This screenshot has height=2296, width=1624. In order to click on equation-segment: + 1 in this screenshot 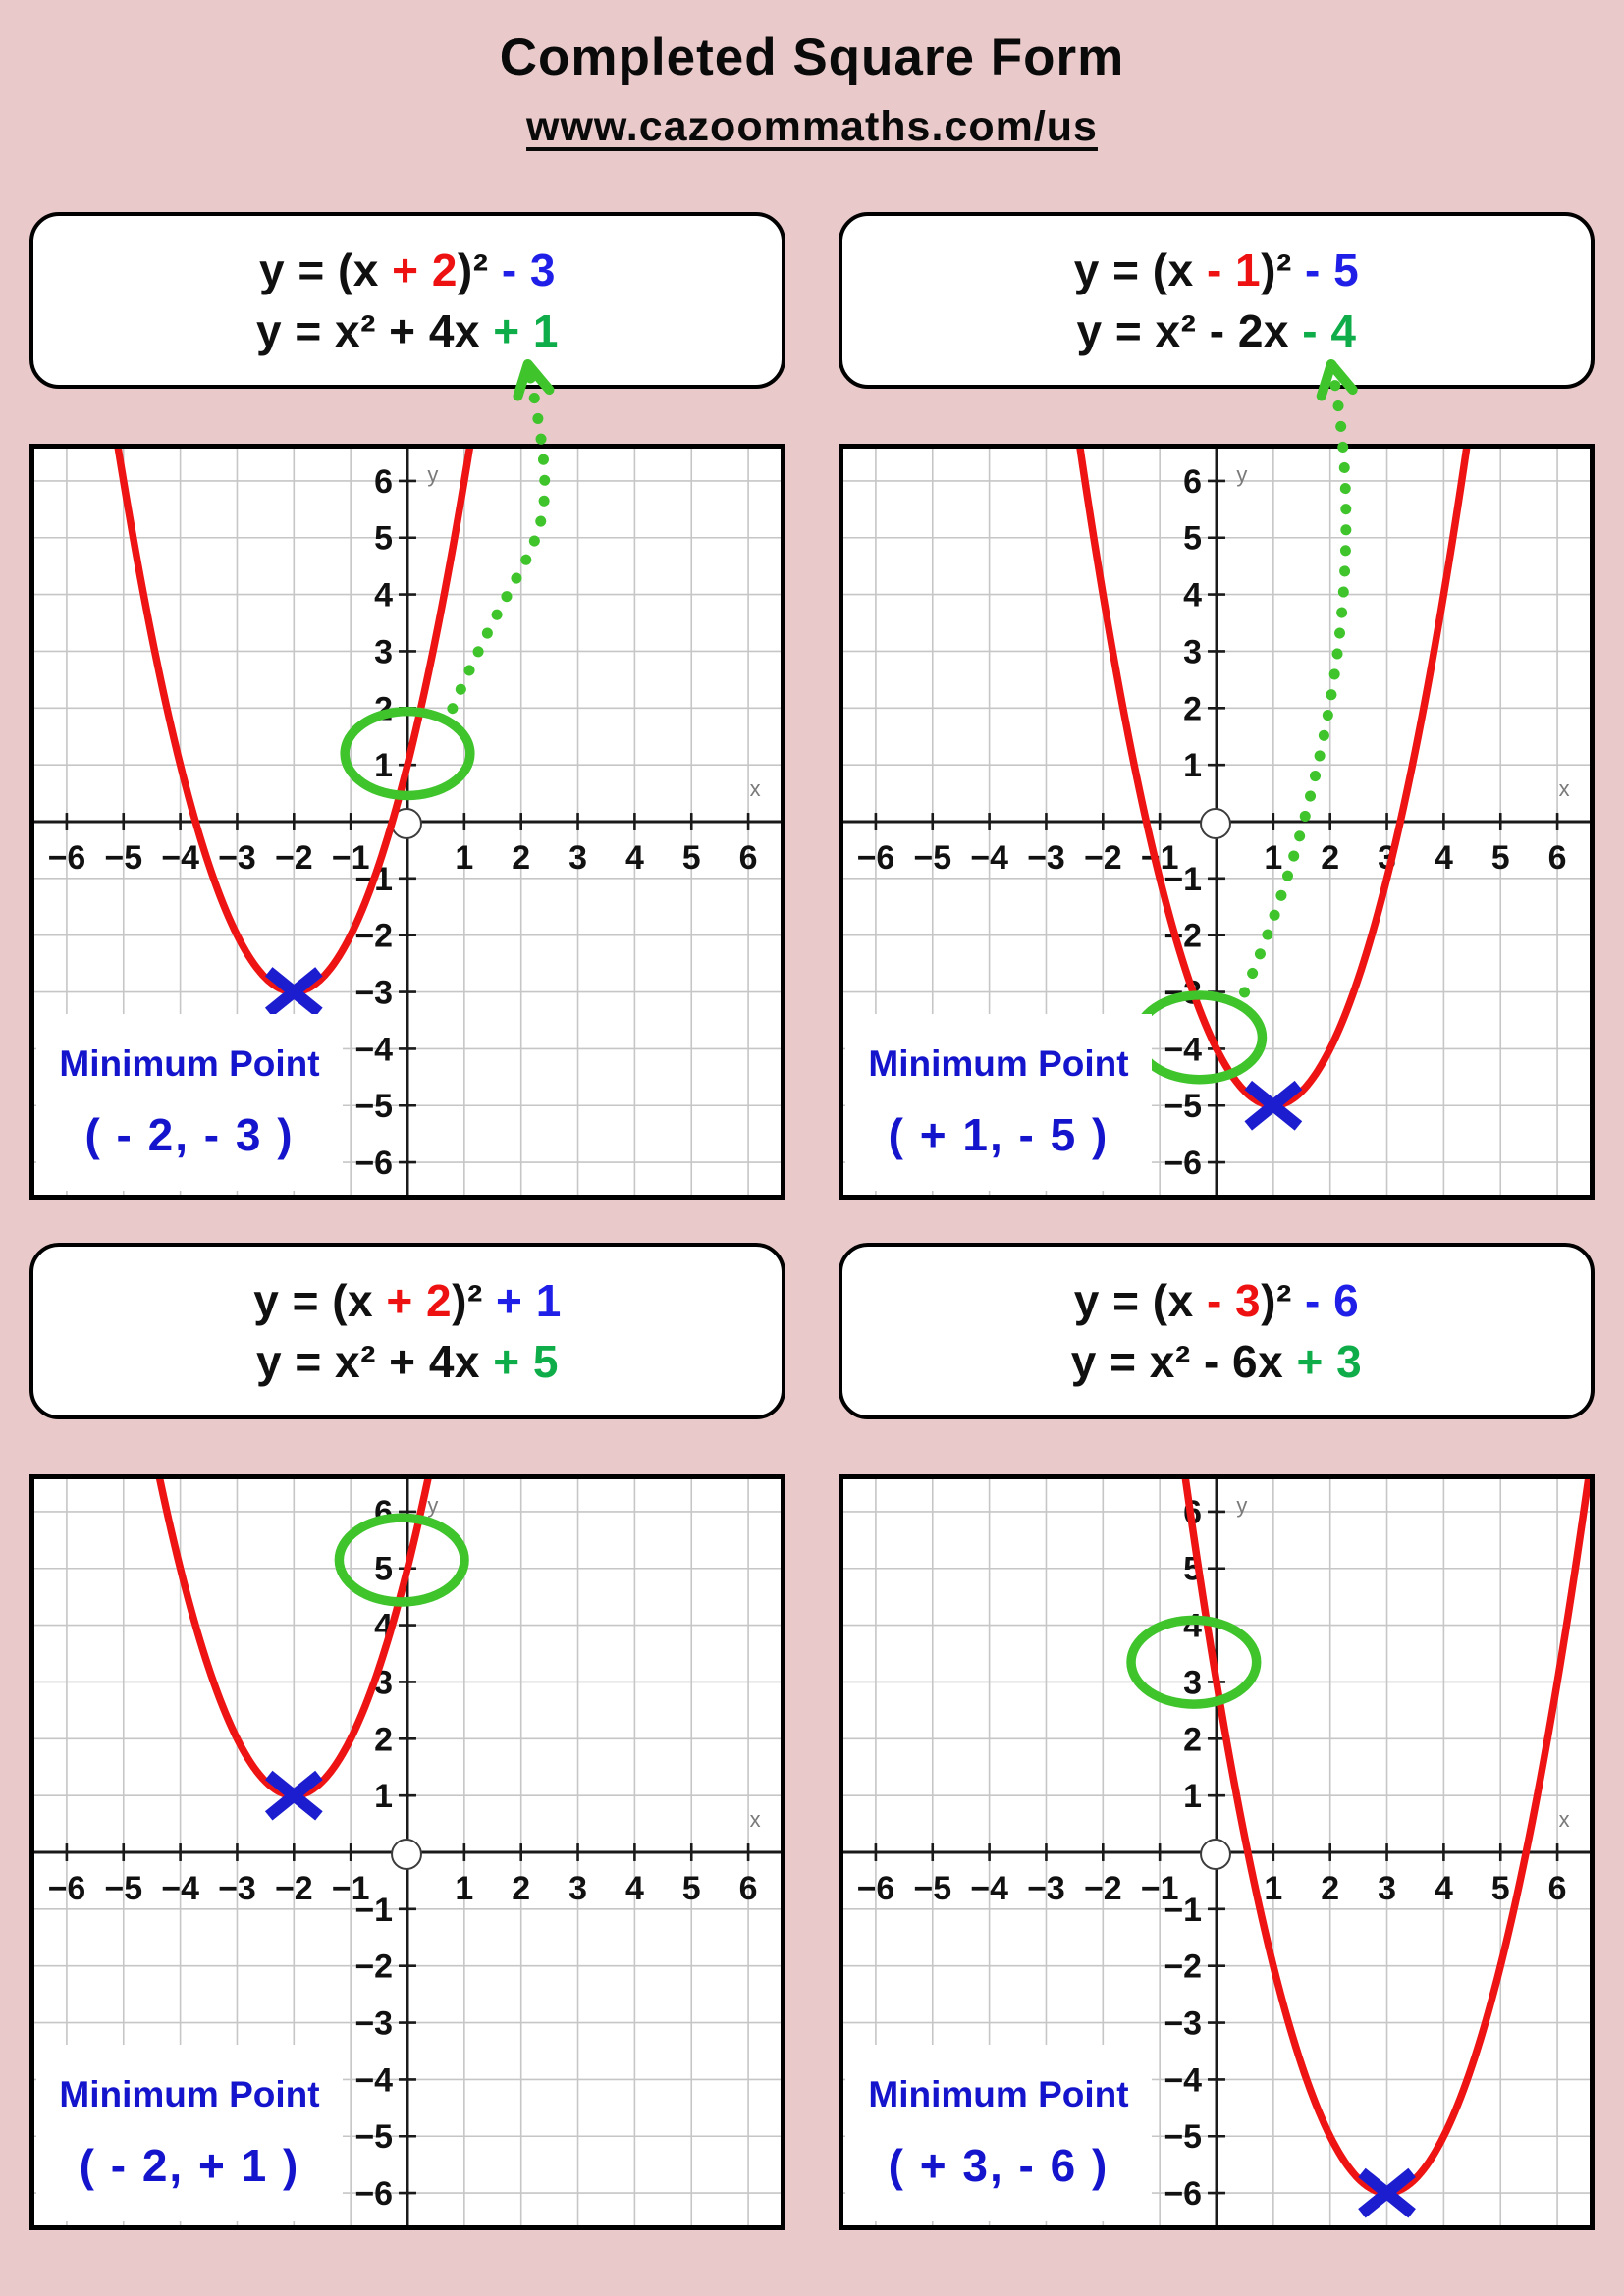, I will do `click(526, 330)`.